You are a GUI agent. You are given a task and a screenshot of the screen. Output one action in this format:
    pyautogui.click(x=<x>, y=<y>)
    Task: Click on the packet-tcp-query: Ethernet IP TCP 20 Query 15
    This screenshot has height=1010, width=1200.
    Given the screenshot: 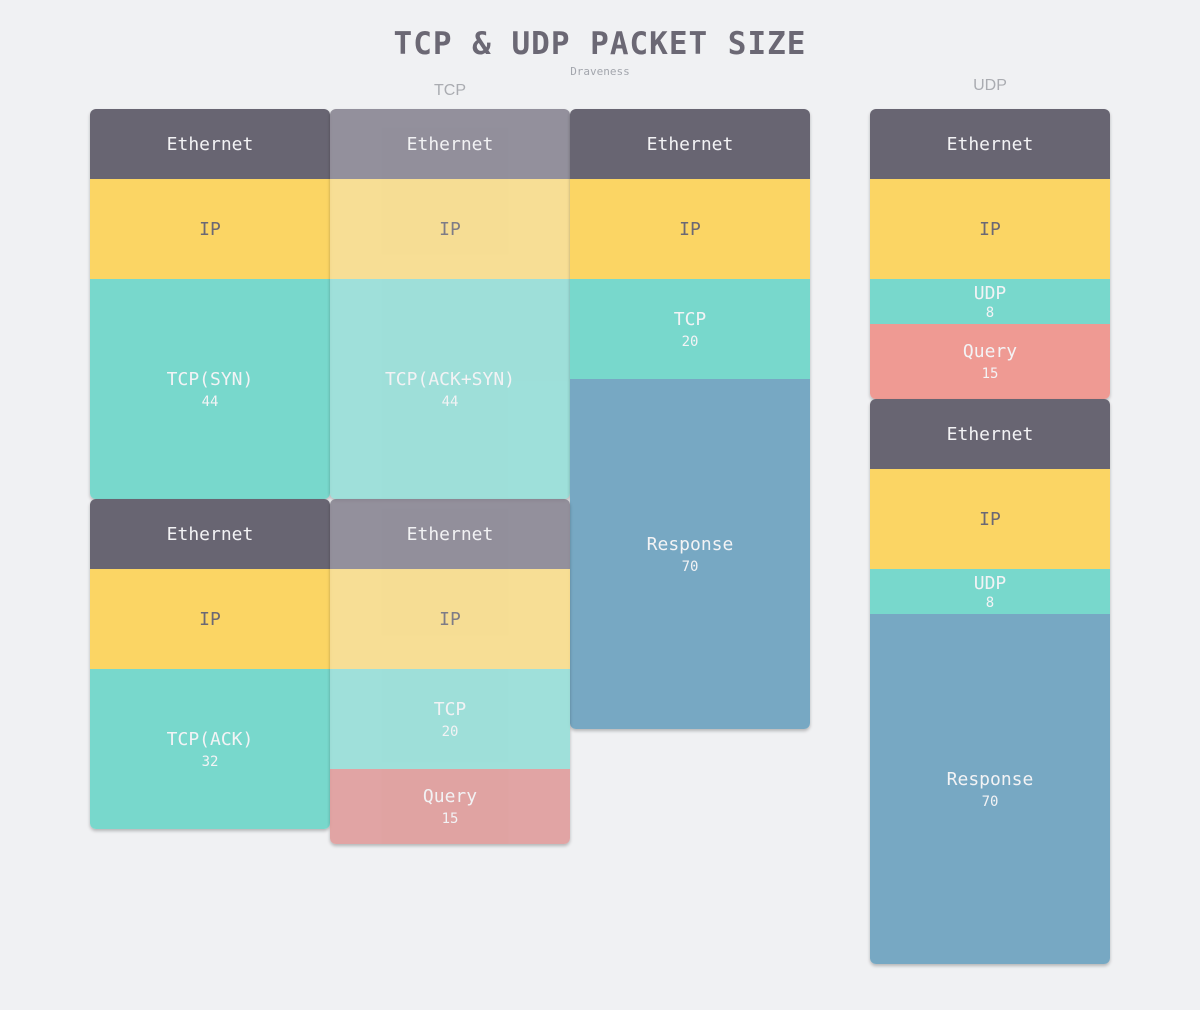 What is the action you would take?
    pyautogui.click(x=450, y=671)
    